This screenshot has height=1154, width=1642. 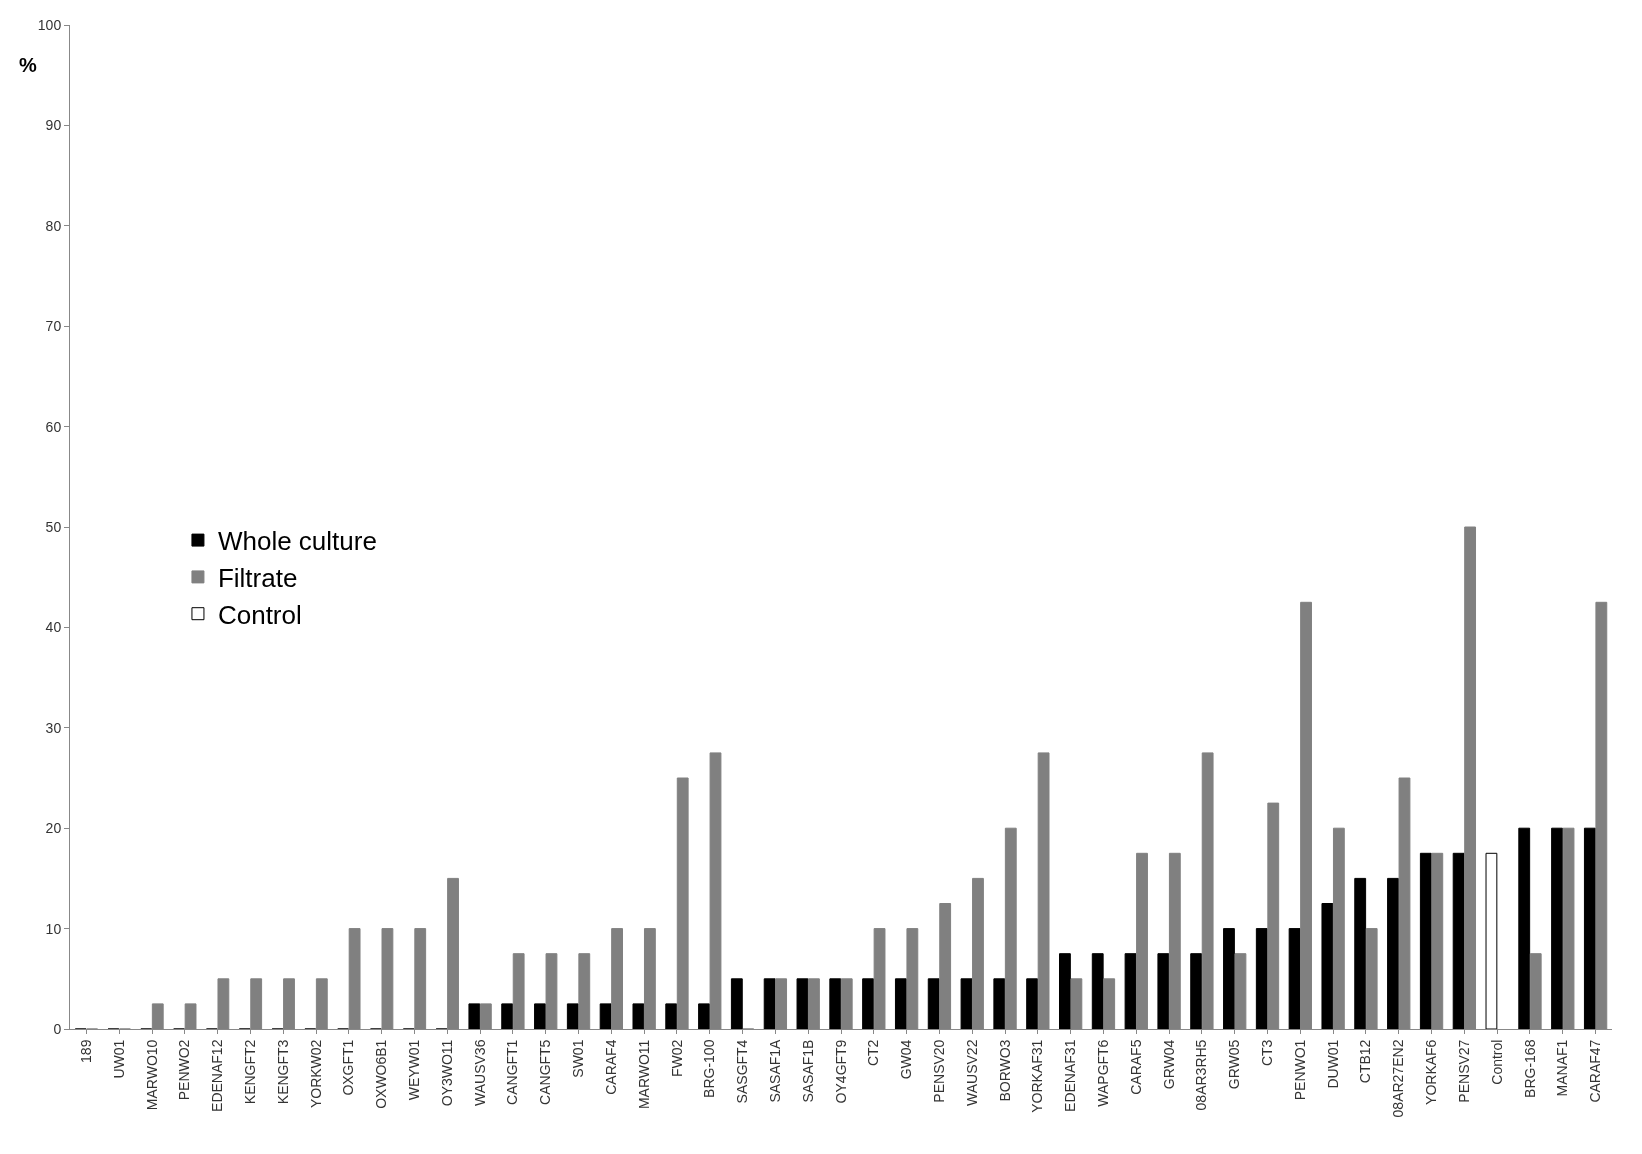 What do you see at coordinates (1431, 1072) in the screenshot?
I see `x-tick-label: YORKAF6` at bounding box center [1431, 1072].